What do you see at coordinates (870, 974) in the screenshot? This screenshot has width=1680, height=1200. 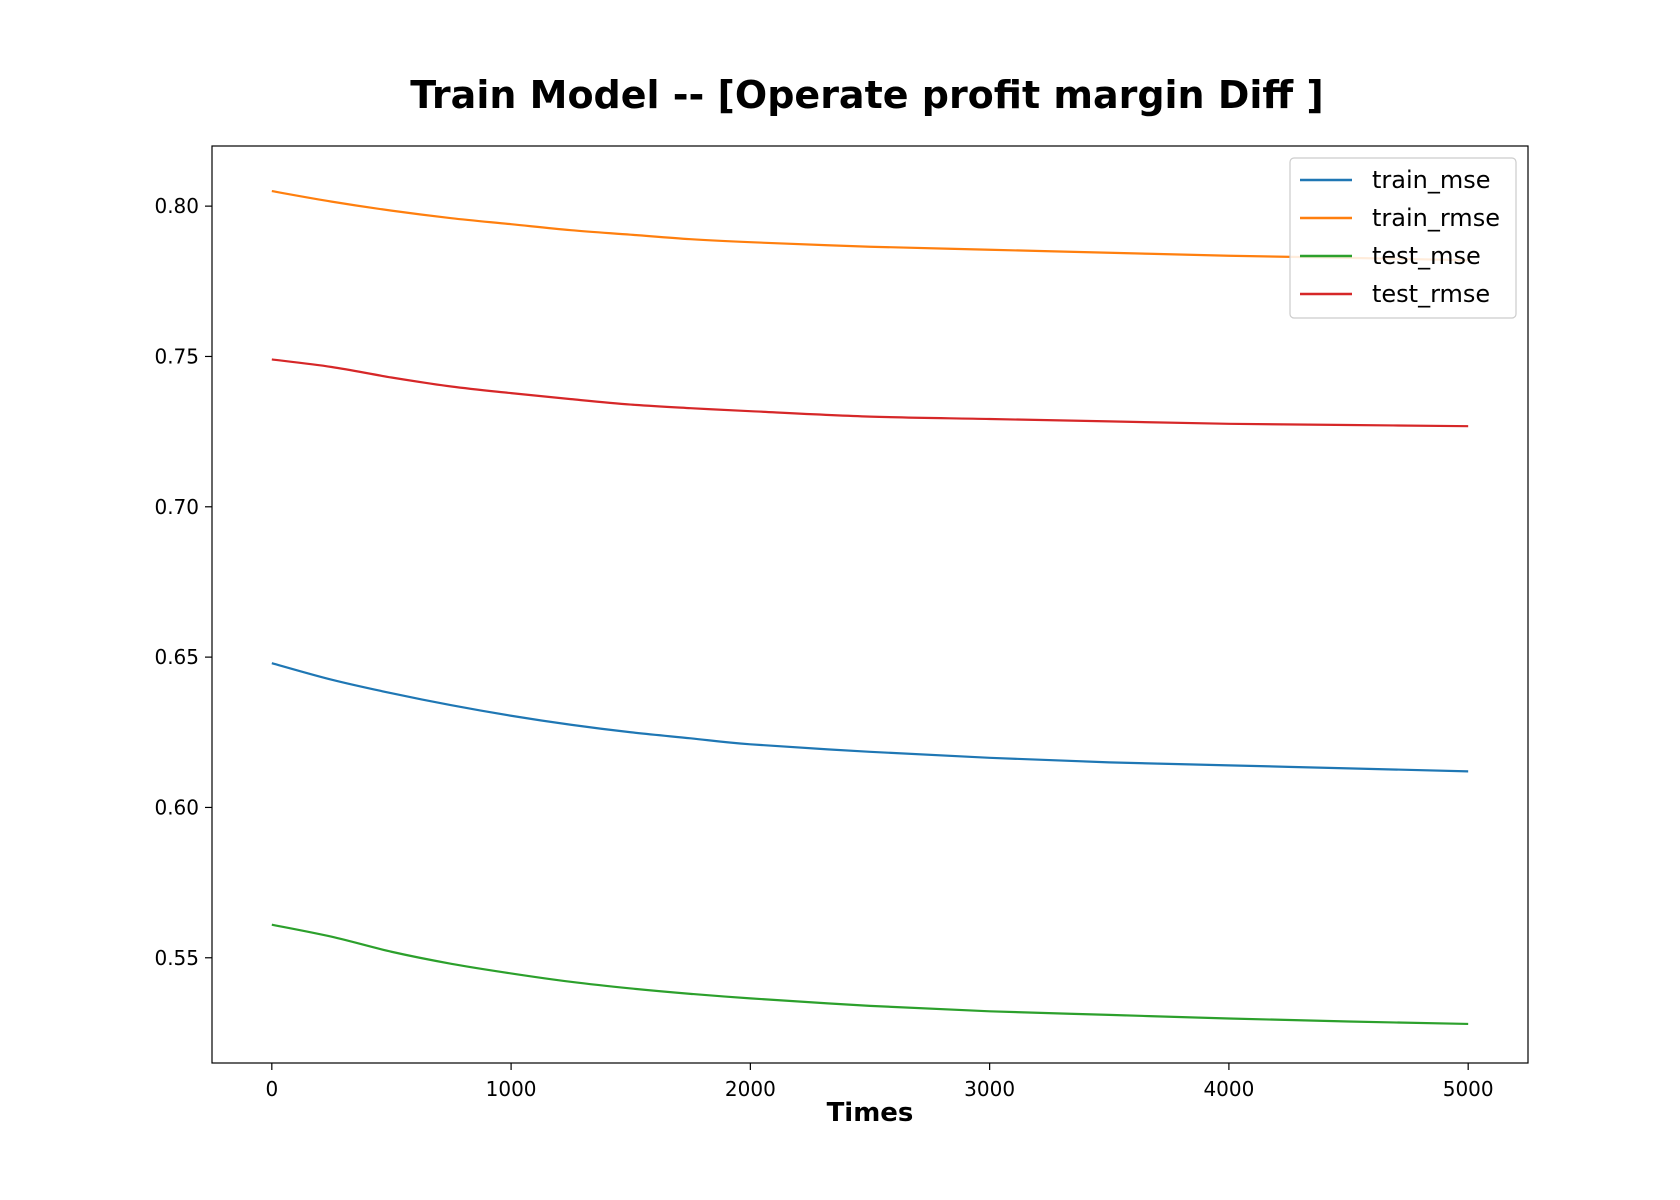 I see `series-line-test-mse` at bounding box center [870, 974].